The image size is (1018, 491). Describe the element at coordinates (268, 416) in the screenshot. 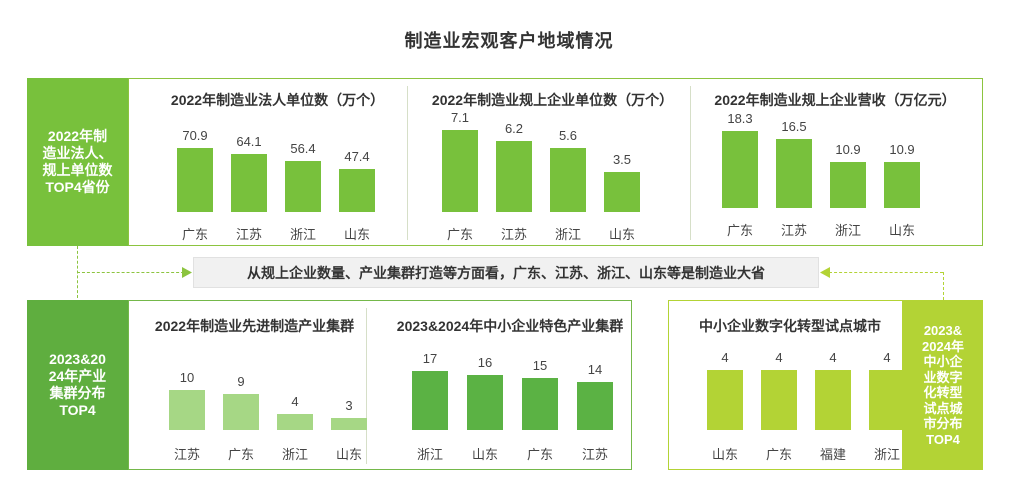

I see `chart-svg: 10 江苏 9 广东 4 浙江 3 山东` at that location.